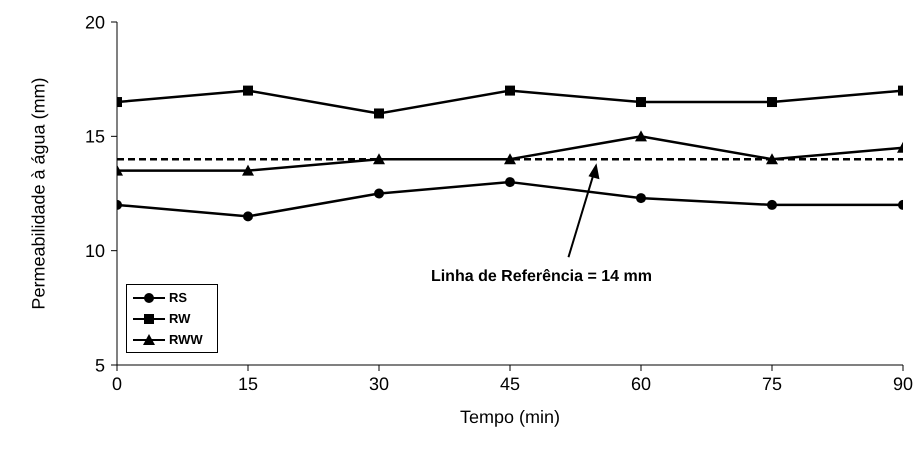 This screenshot has height=453, width=922. Describe the element at coordinates (94, 251) in the screenshot. I see `y-tick-label: 10` at that location.